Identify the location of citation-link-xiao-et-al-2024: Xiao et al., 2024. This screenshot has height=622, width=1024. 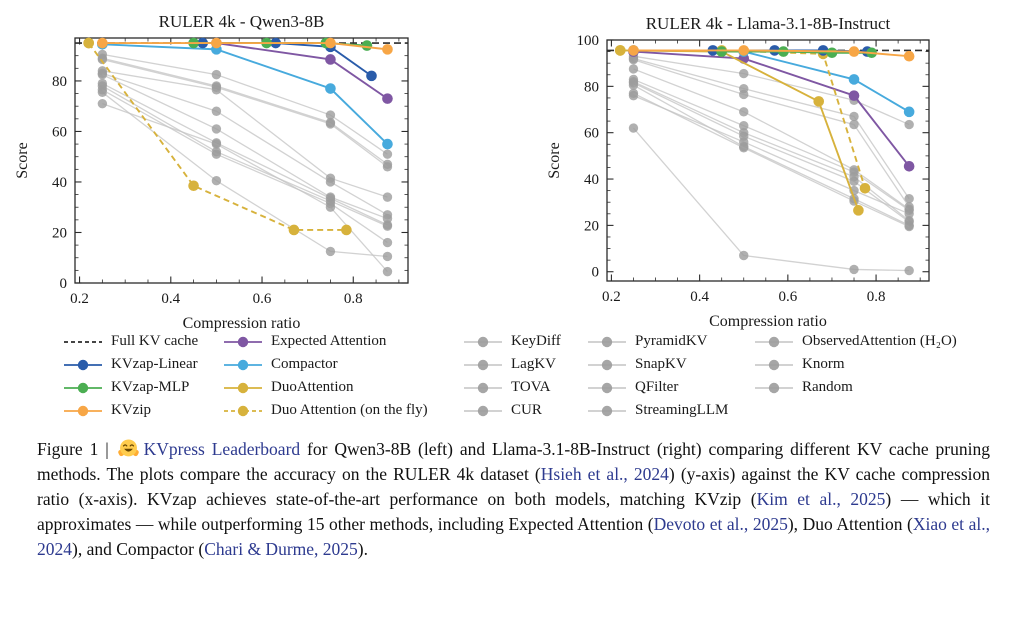
(513, 537).